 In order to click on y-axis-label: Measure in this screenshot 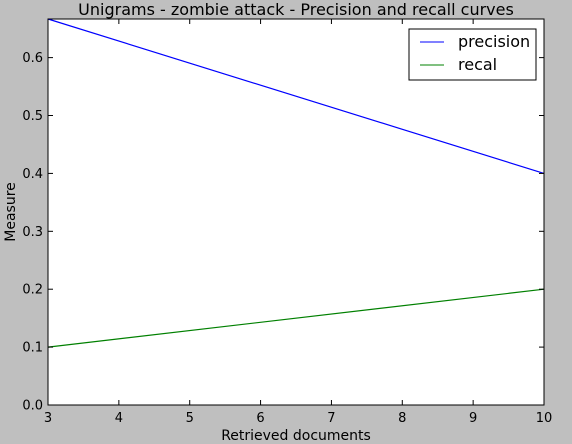, I will do `click(11, 212)`.